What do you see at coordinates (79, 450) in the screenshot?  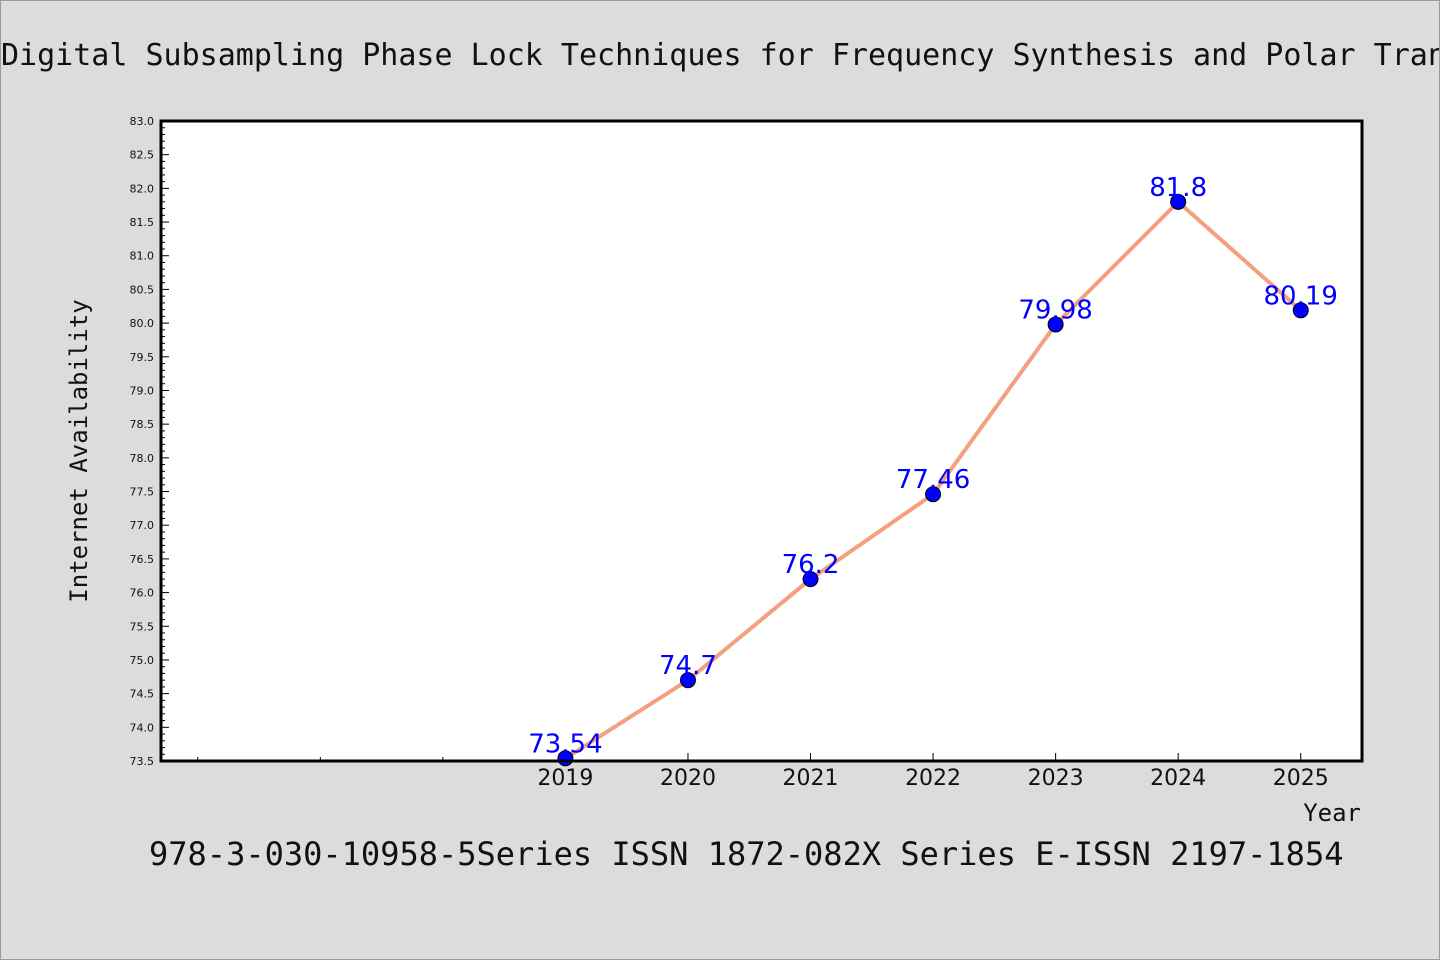 I see `y-axis-label: Internet Availability` at bounding box center [79, 450].